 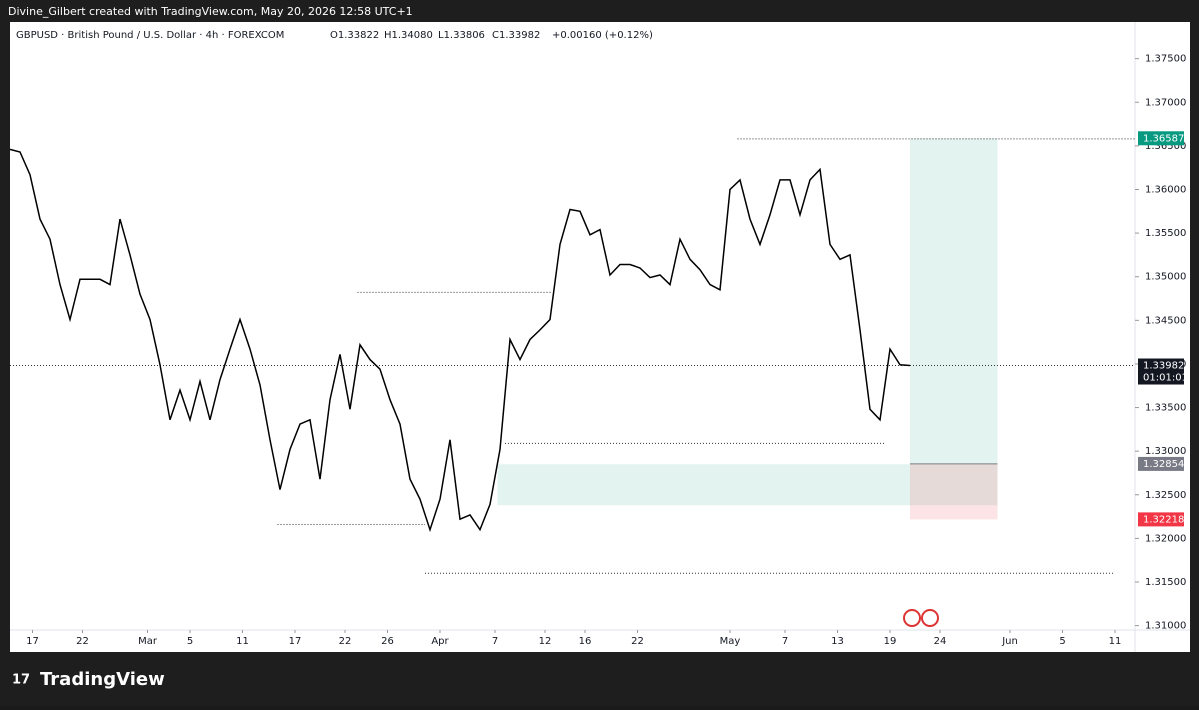 What do you see at coordinates (1165, 378) in the screenshot?
I see `countdown: 01:01:01` at bounding box center [1165, 378].